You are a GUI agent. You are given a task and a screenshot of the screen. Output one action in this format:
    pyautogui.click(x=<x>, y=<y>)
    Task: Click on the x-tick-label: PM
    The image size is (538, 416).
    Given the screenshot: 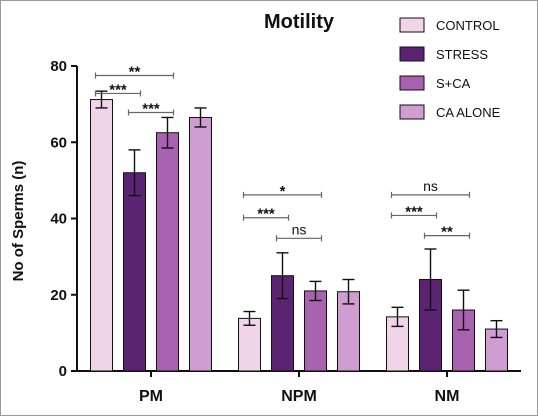 What is the action you would take?
    pyautogui.click(x=151, y=396)
    